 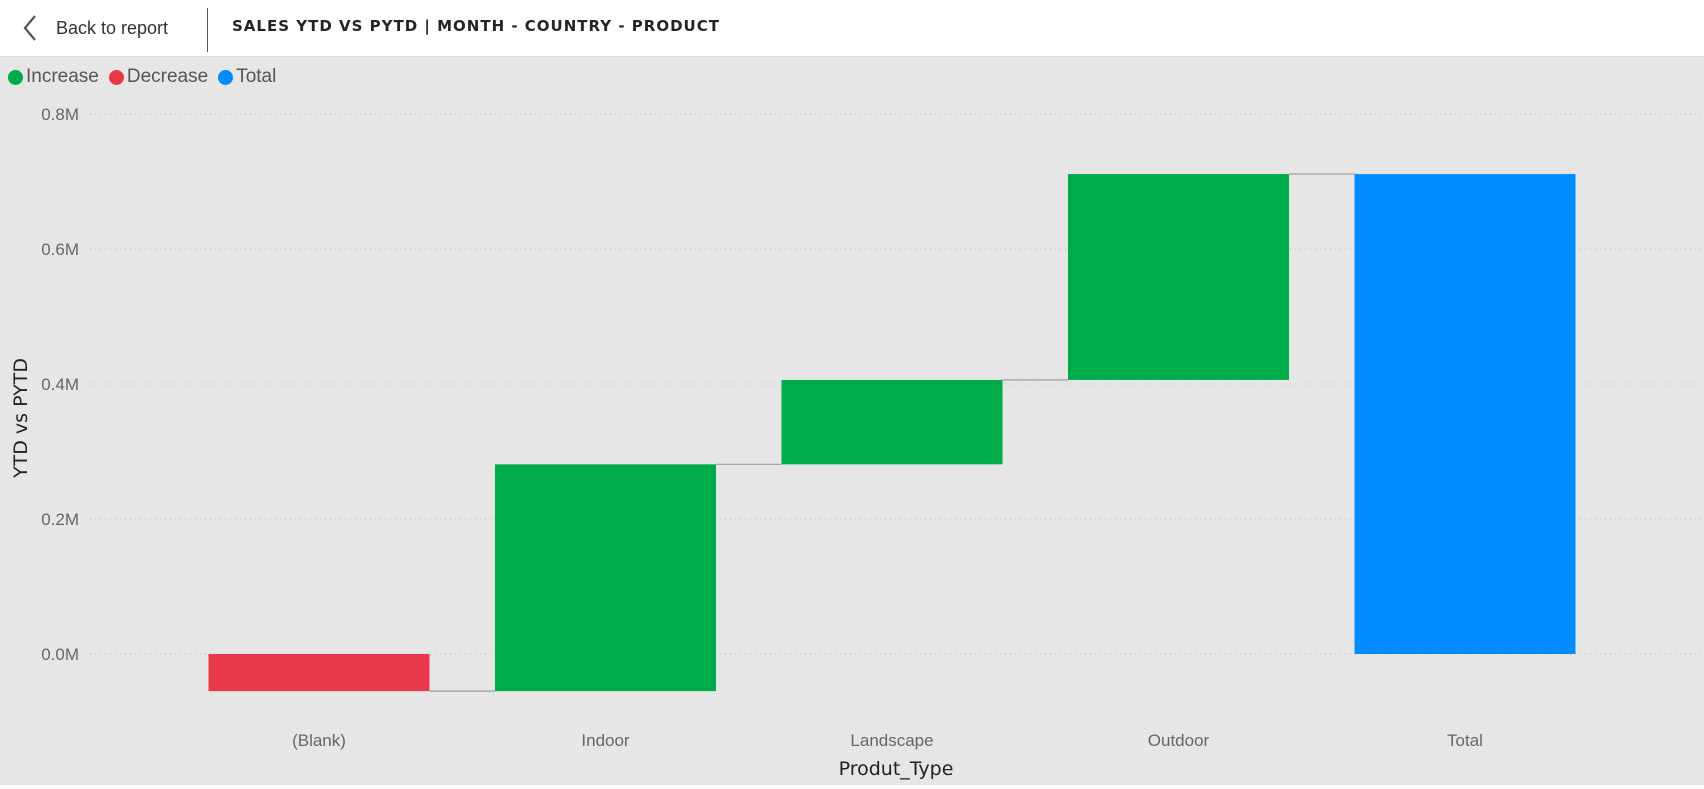 What do you see at coordinates (319, 673) in the screenshot?
I see `bar-blank` at bounding box center [319, 673].